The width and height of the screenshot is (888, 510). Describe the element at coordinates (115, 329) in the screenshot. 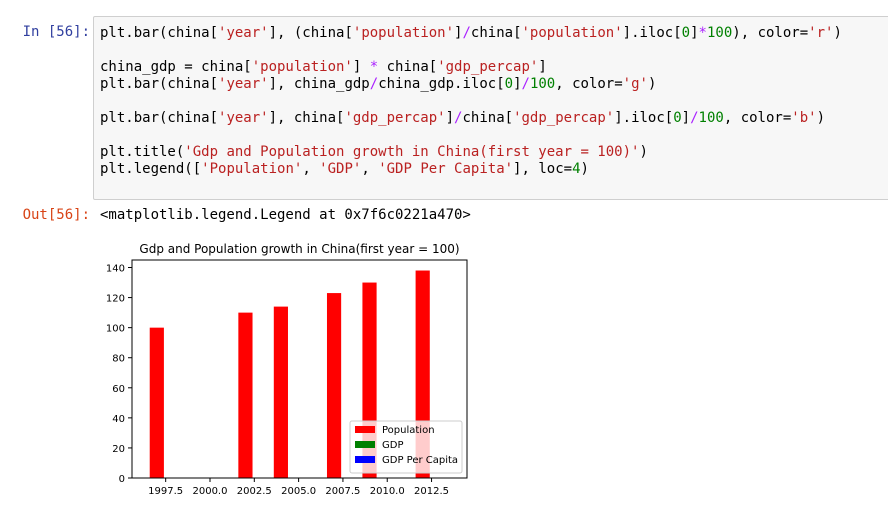

I see `y-tick-label: 100` at that location.